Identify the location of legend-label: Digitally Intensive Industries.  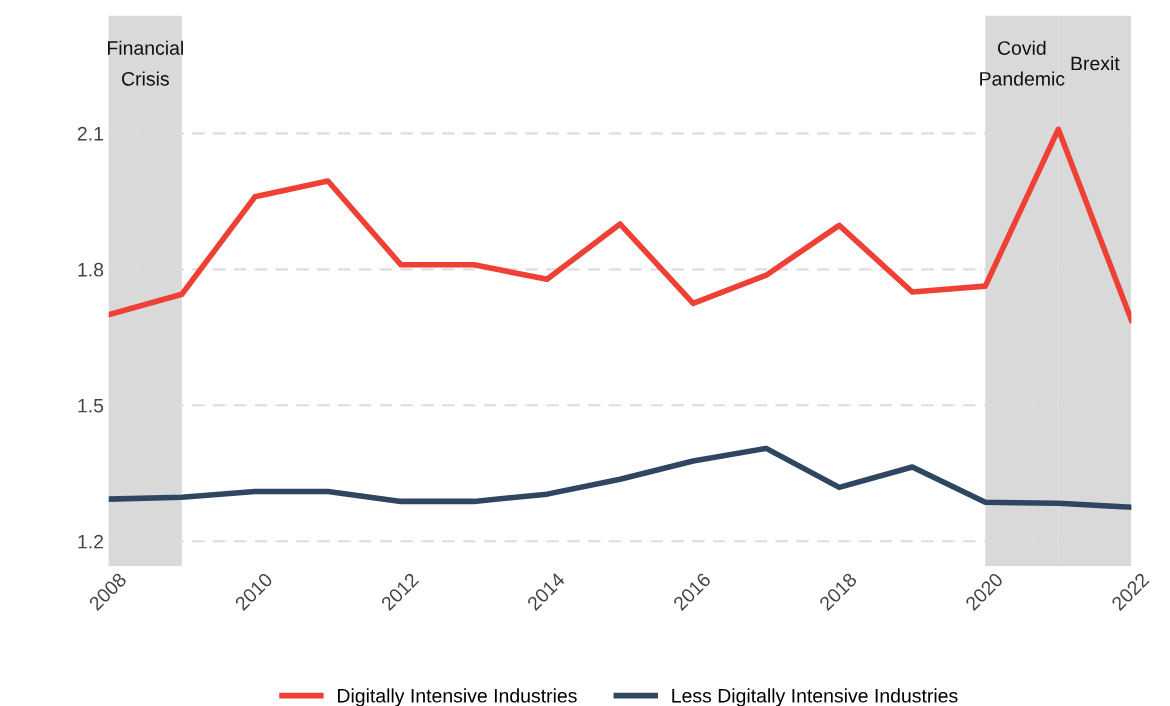
(457, 697).